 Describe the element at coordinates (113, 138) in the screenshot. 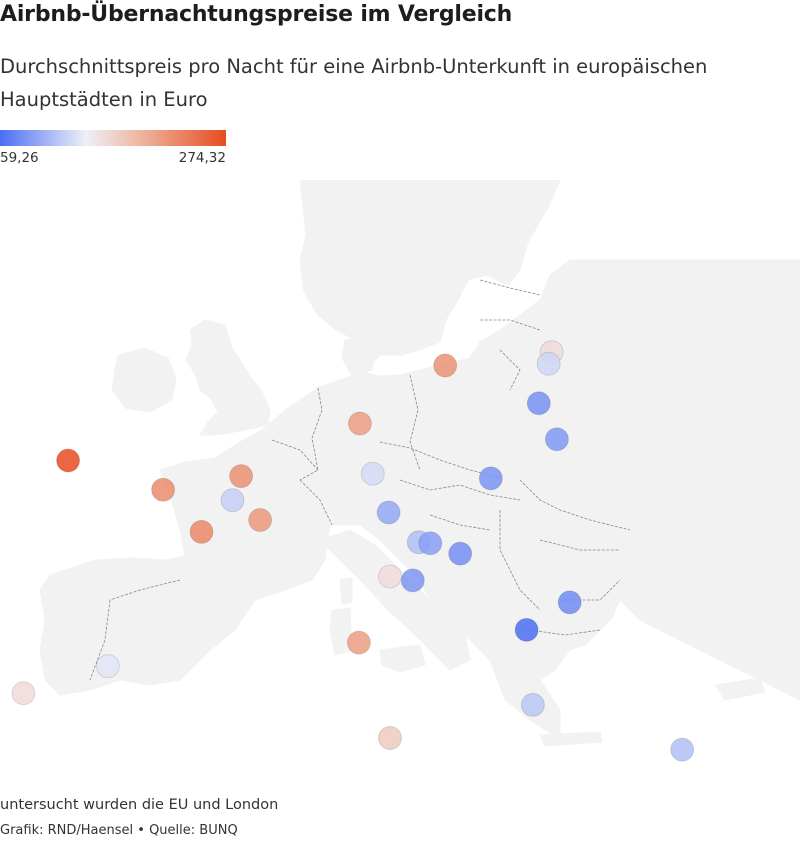

I see `legend-gradient-bar` at that location.